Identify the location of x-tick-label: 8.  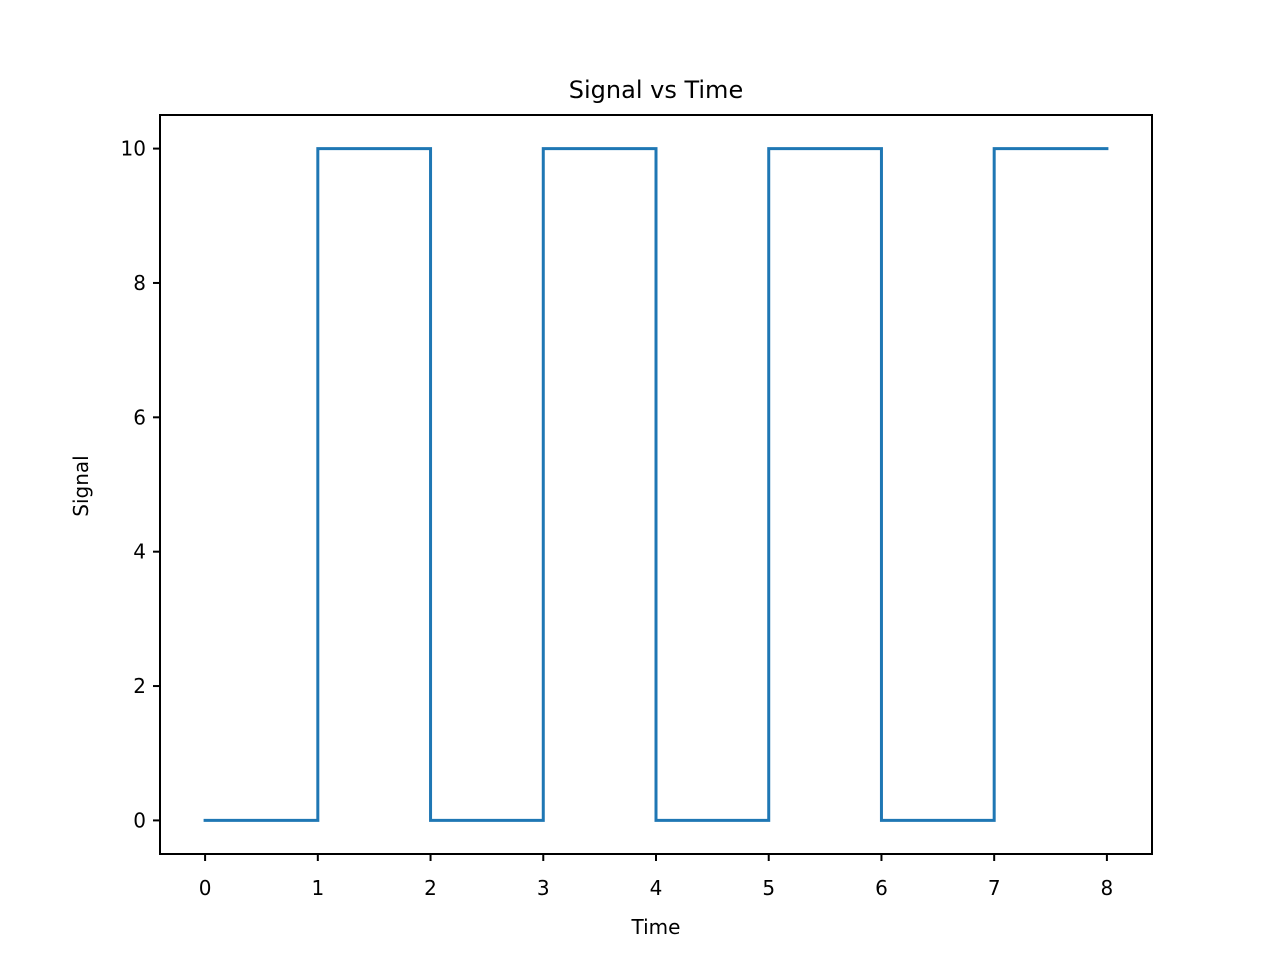
(1107, 888).